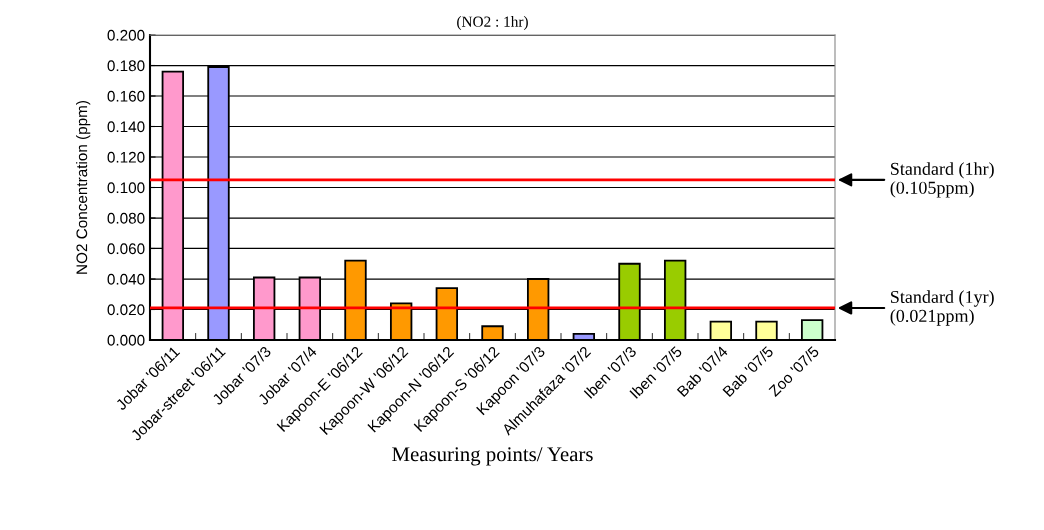  Describe the element at coordinates (126, 127) in the screenshot. I see `y-tick-label: 0.140` at that location.